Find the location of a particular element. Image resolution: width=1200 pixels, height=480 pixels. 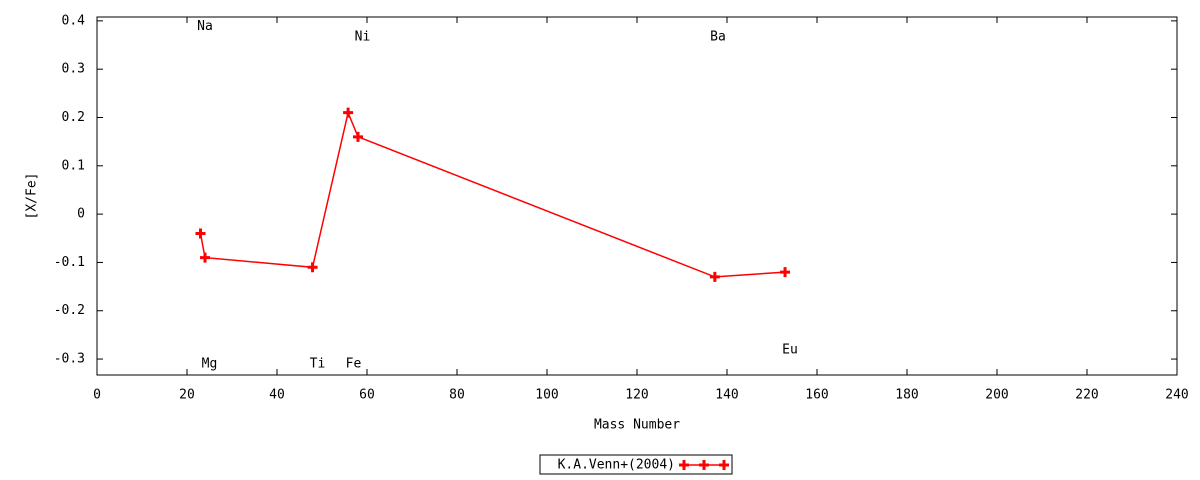

x-tick-label: 140 is located at coordinates (726, 395).